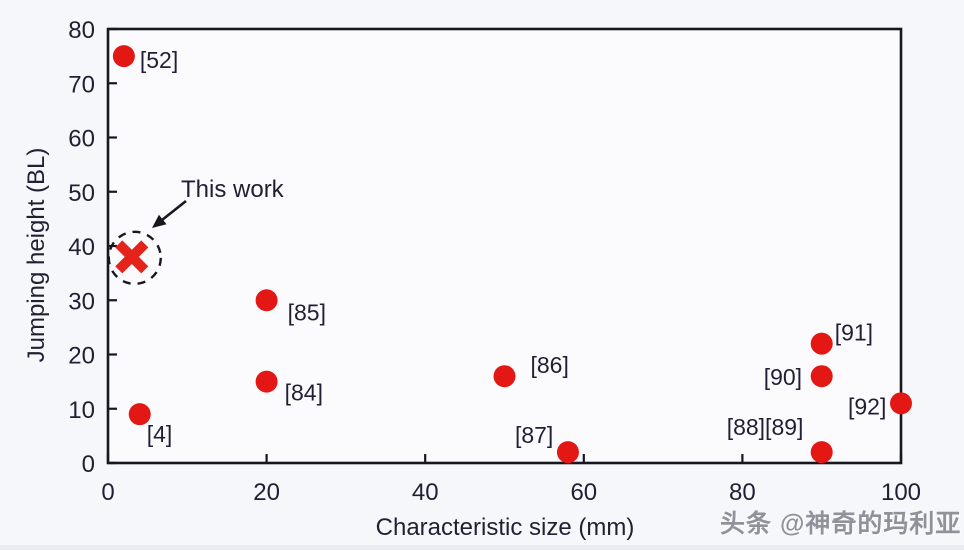 The height and width of the screenshot is (550, 964). Describe the element at coordinates (901, 492) in the screenshot. I see `x-tick-label: 100` at that location.